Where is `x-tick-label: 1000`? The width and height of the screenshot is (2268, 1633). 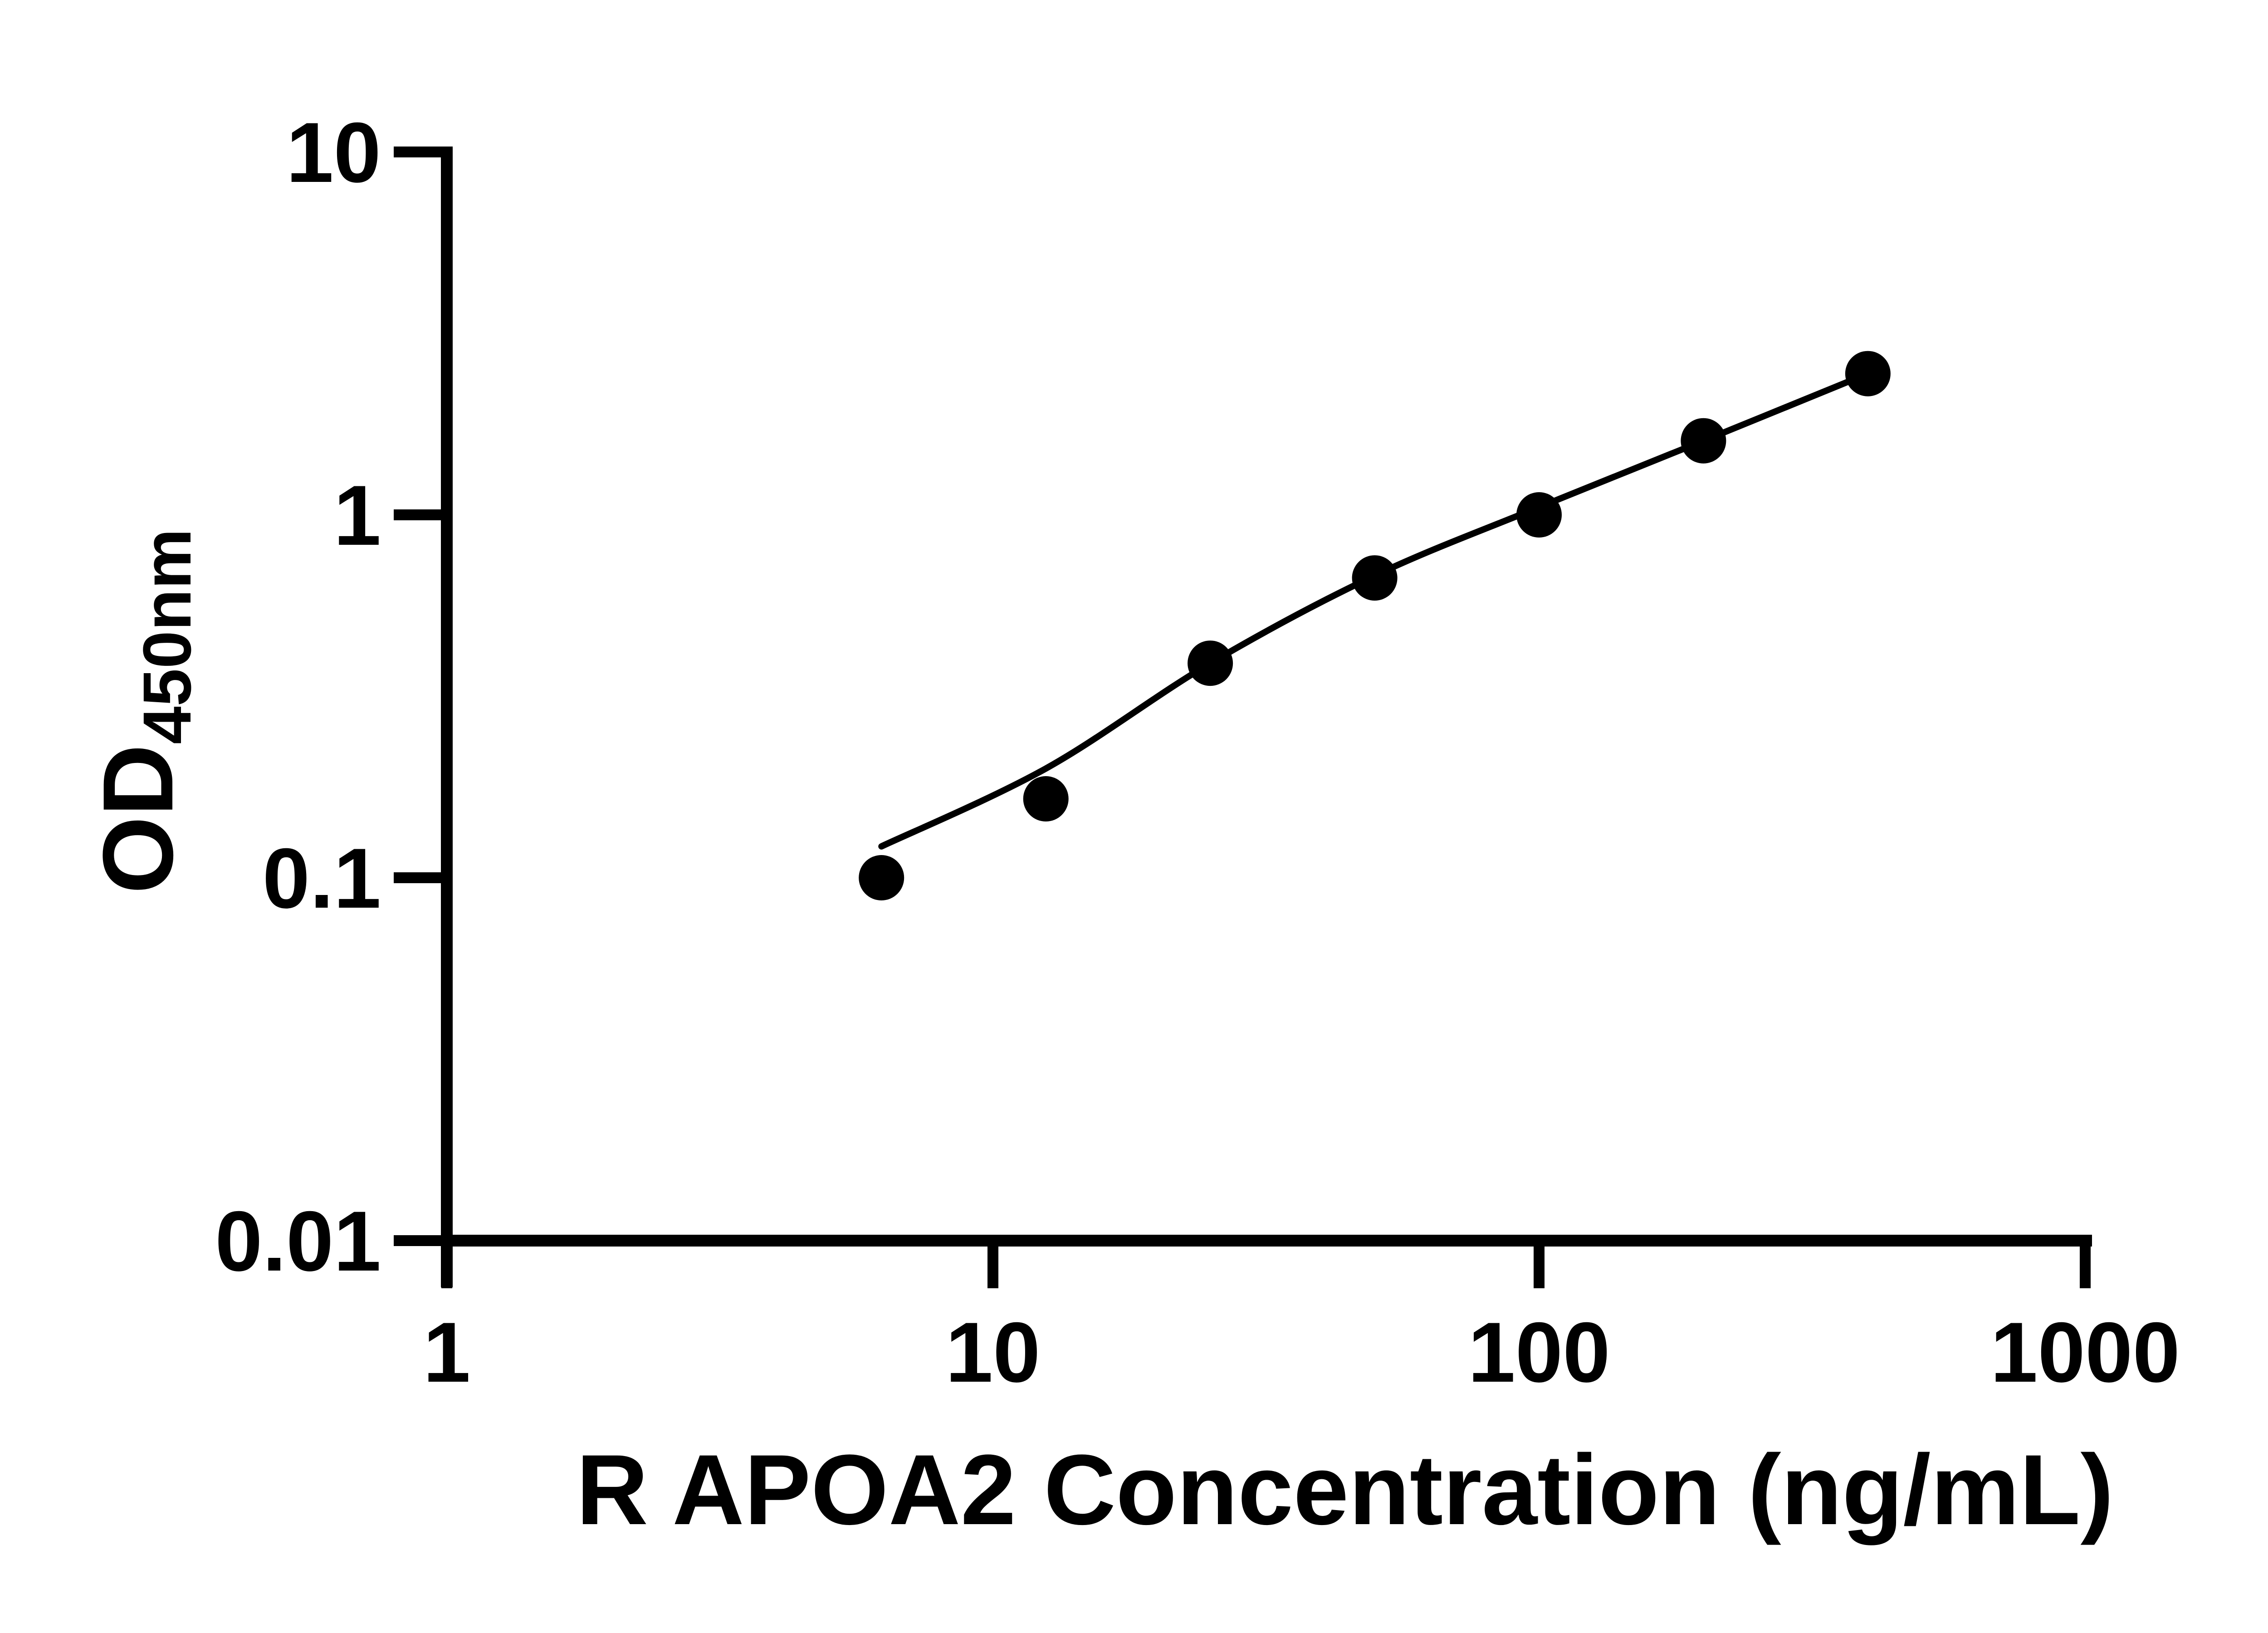
x-tick-label: 1000 is located at coordinates (2085, 1352).